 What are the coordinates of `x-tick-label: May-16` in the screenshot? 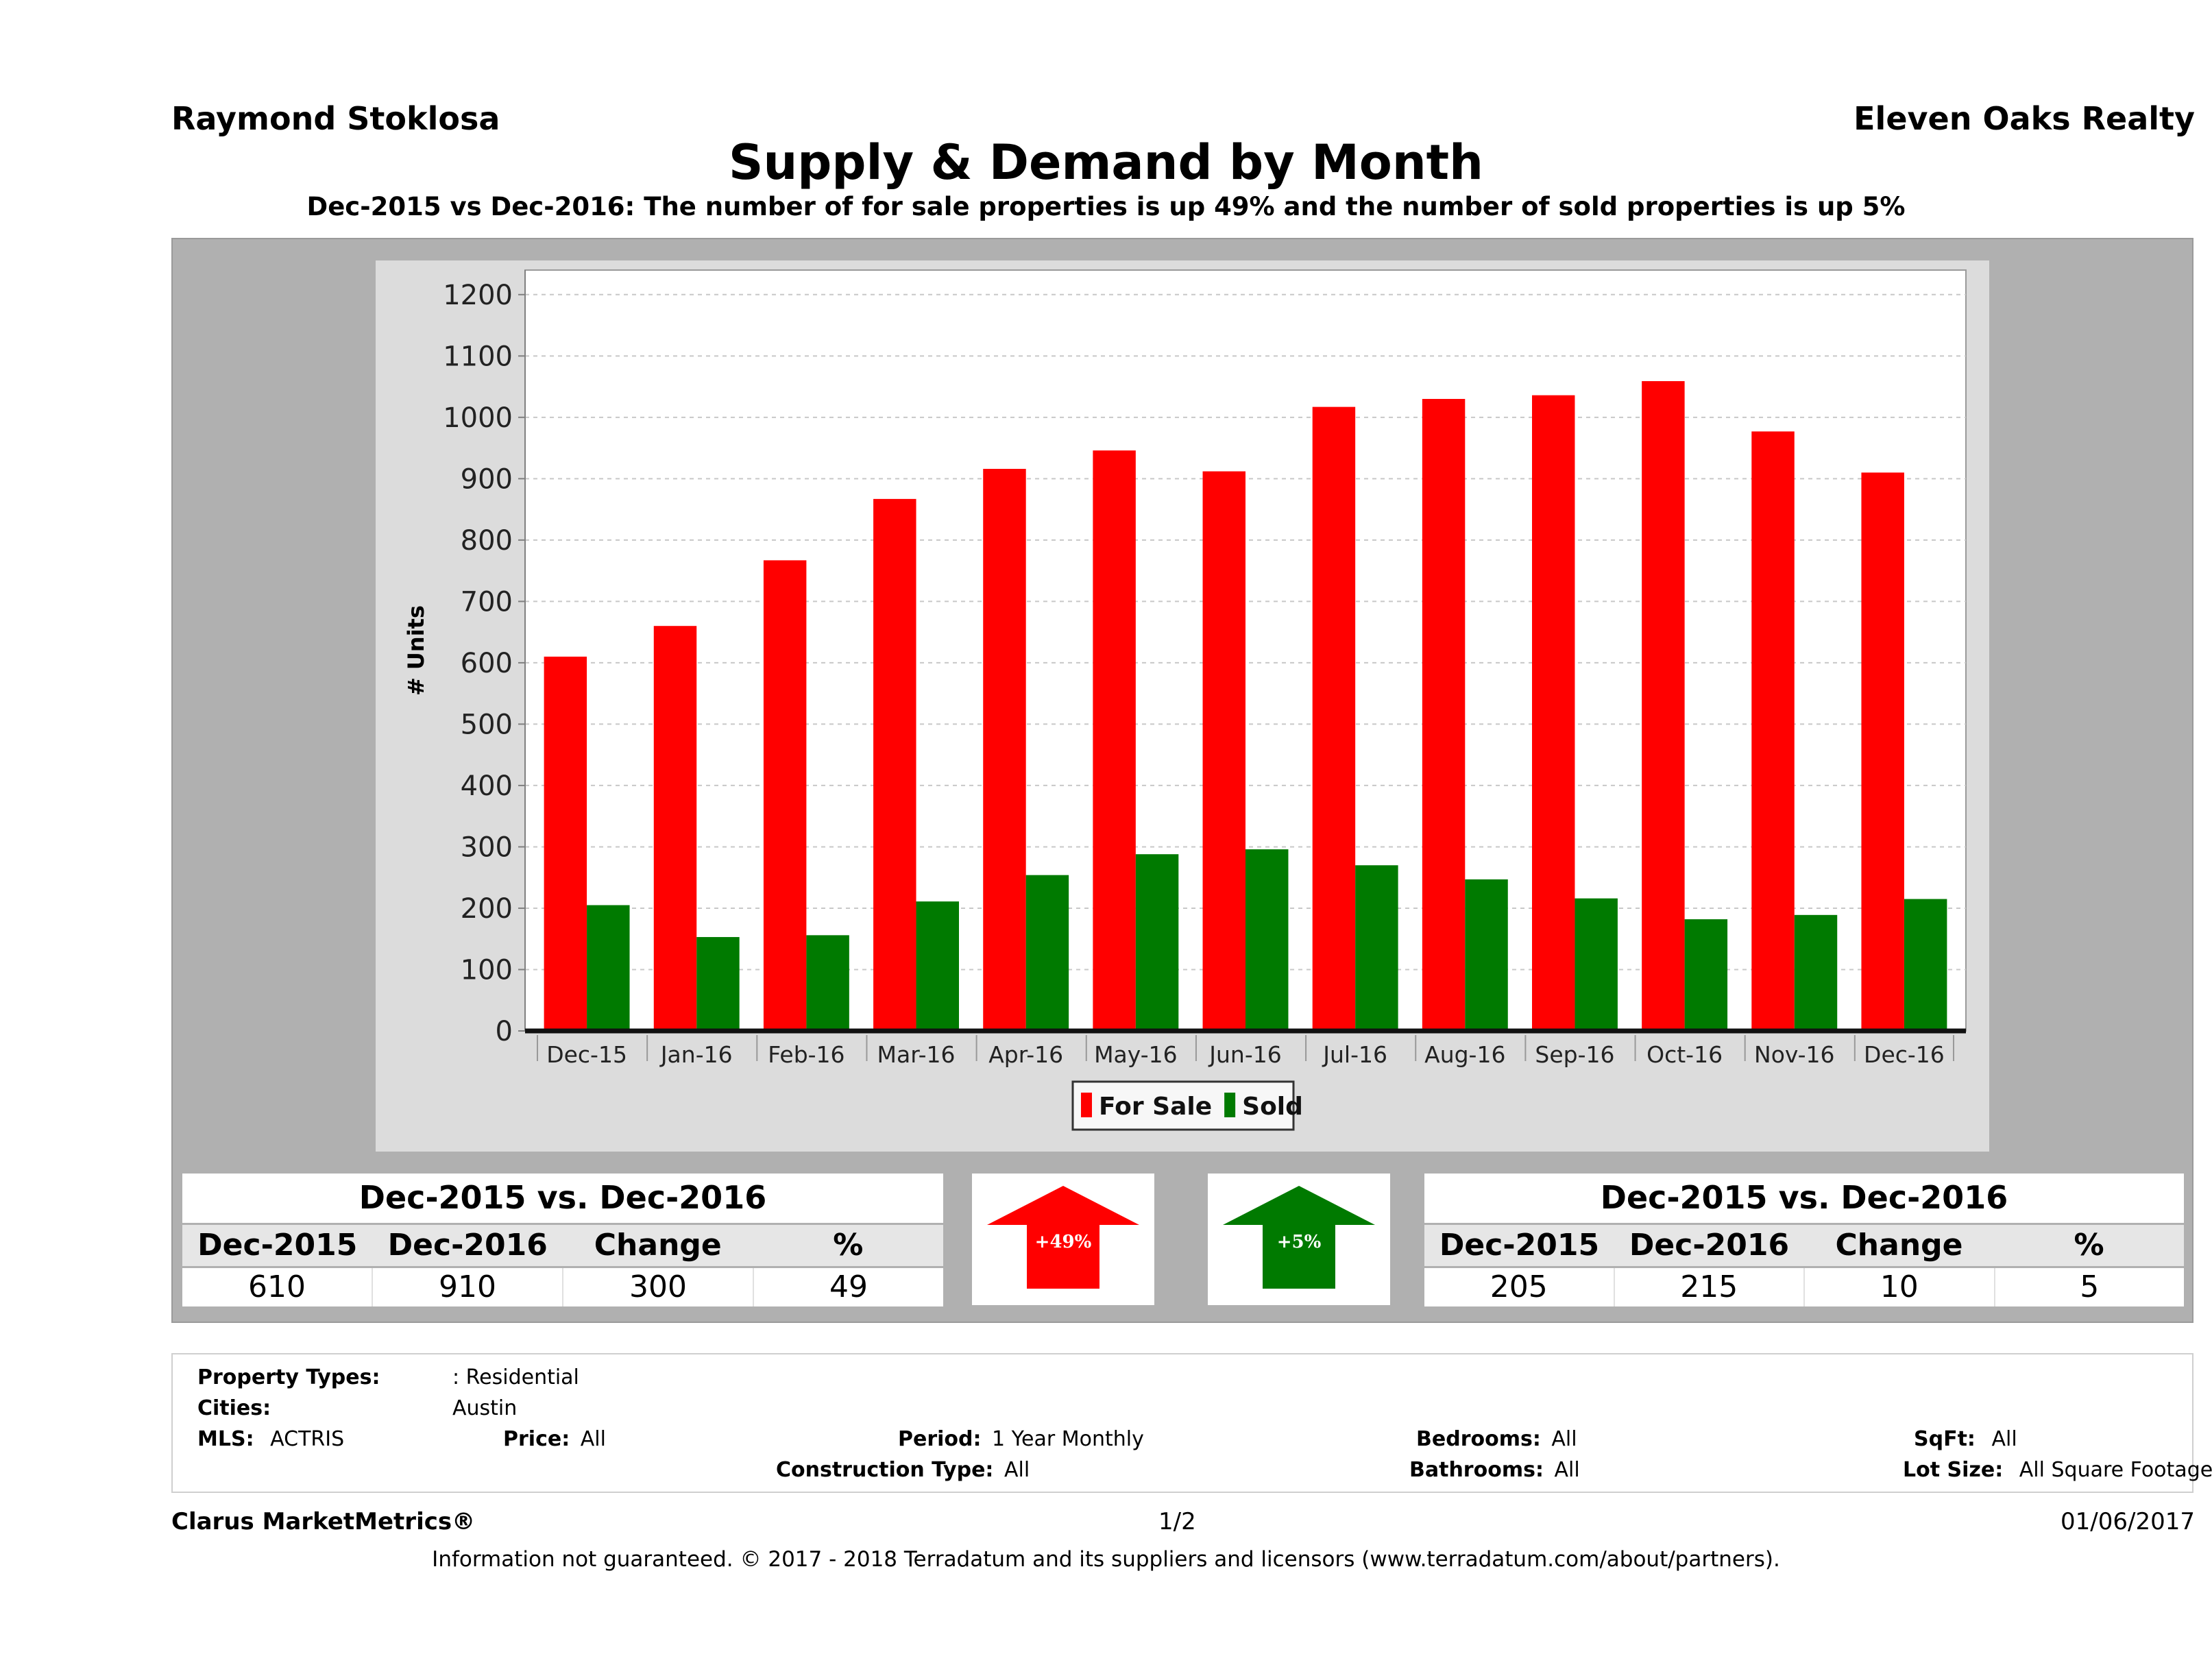 It's located at (1136, 1054).